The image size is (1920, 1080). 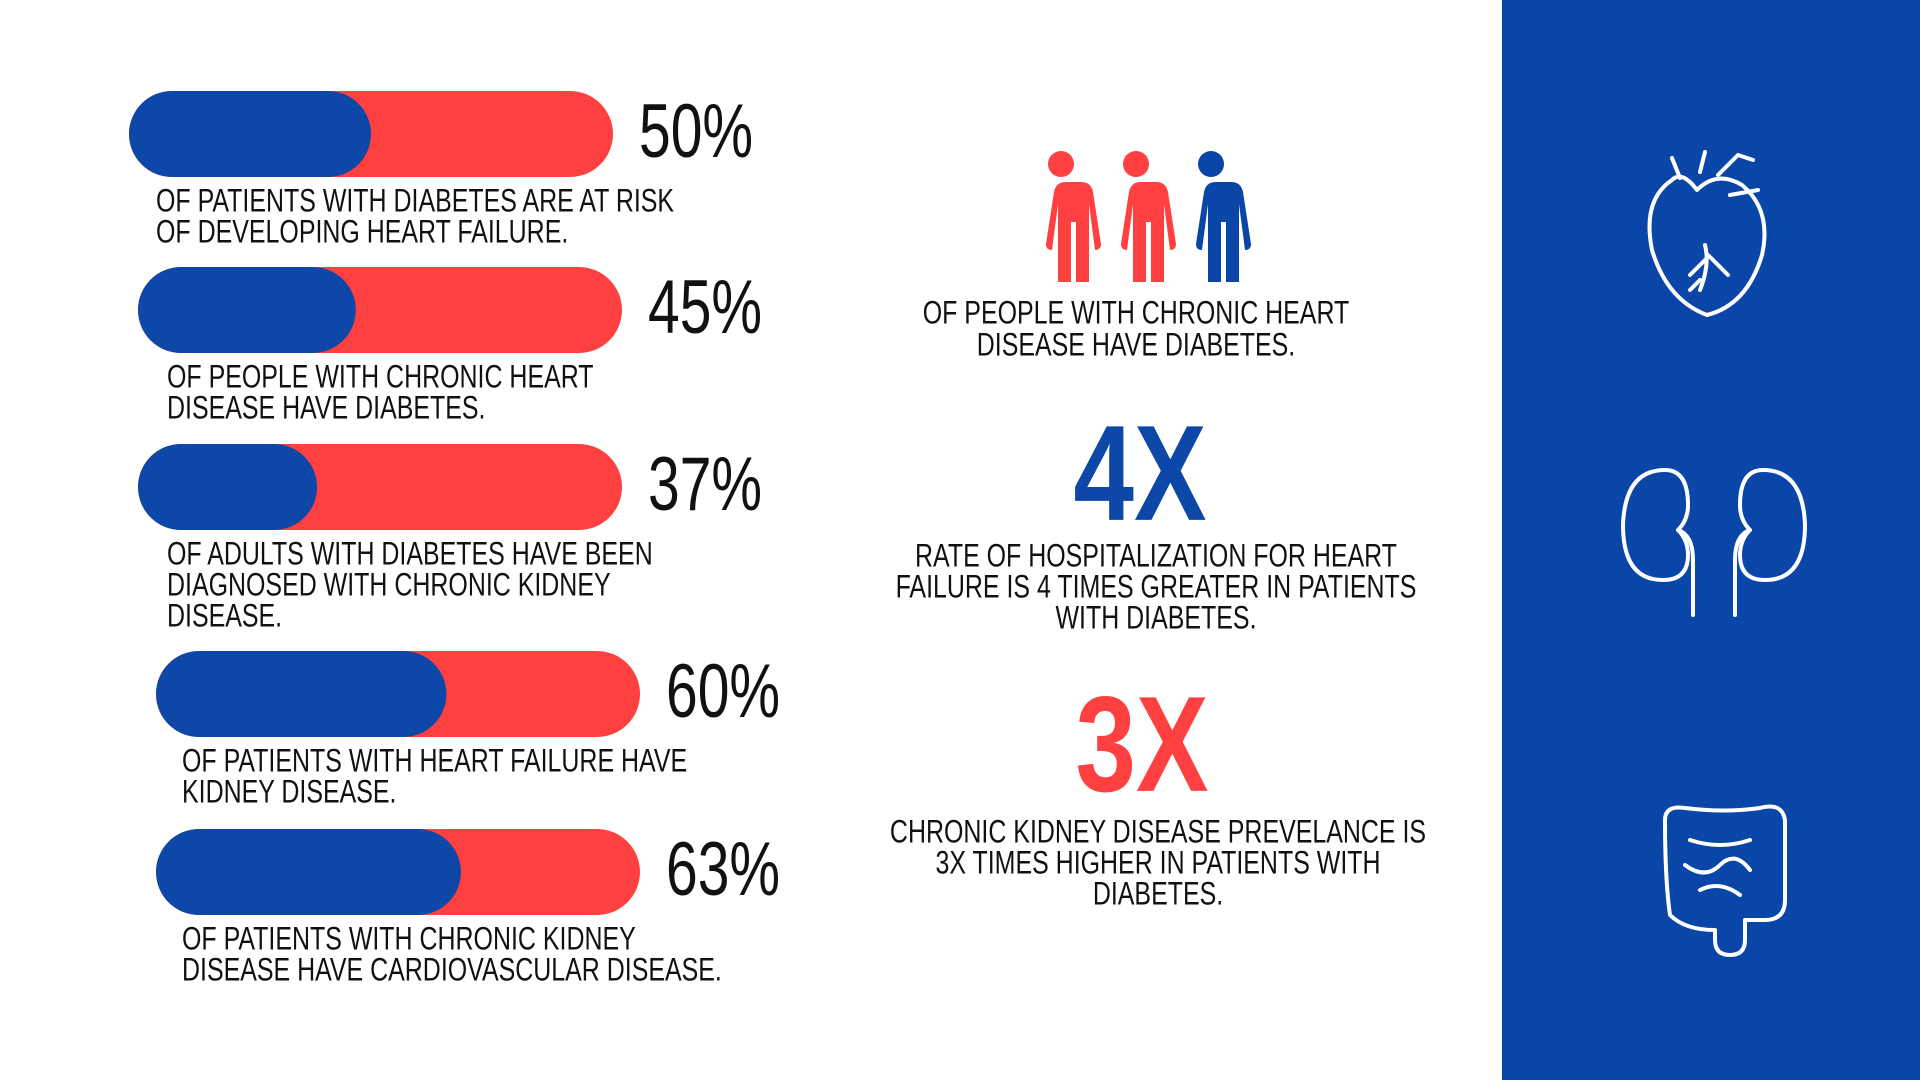 I want to click on bar-value-label: 37%, so click(x=705, y=484).